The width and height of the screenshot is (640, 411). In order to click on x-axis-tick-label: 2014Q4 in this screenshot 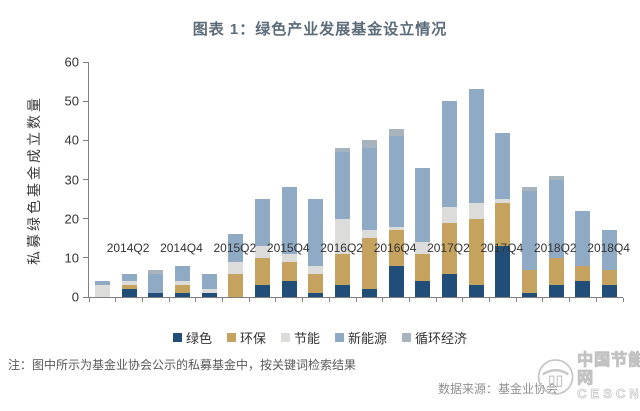, I will do `click(181, 248)`.